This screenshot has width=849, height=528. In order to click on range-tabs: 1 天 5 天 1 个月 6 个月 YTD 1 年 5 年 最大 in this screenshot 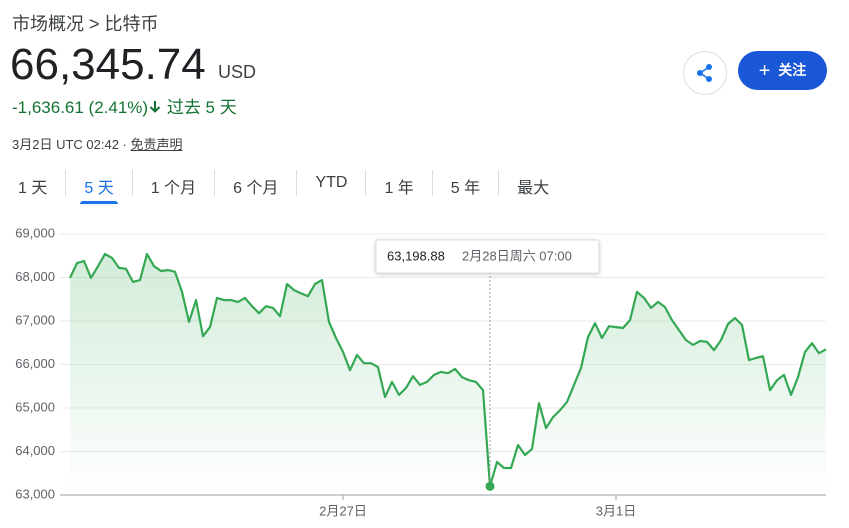, I will do `click(283, 187)`.